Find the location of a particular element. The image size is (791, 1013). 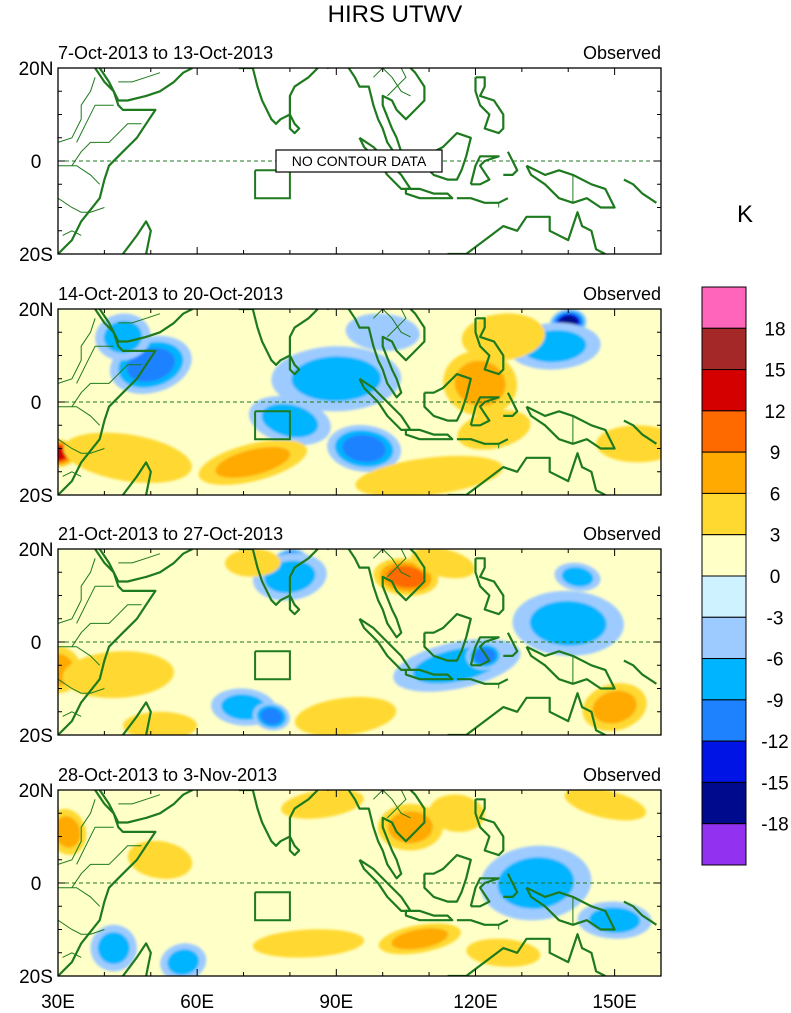

x-tick-label: 120E is located at coordinates (475, 1002).